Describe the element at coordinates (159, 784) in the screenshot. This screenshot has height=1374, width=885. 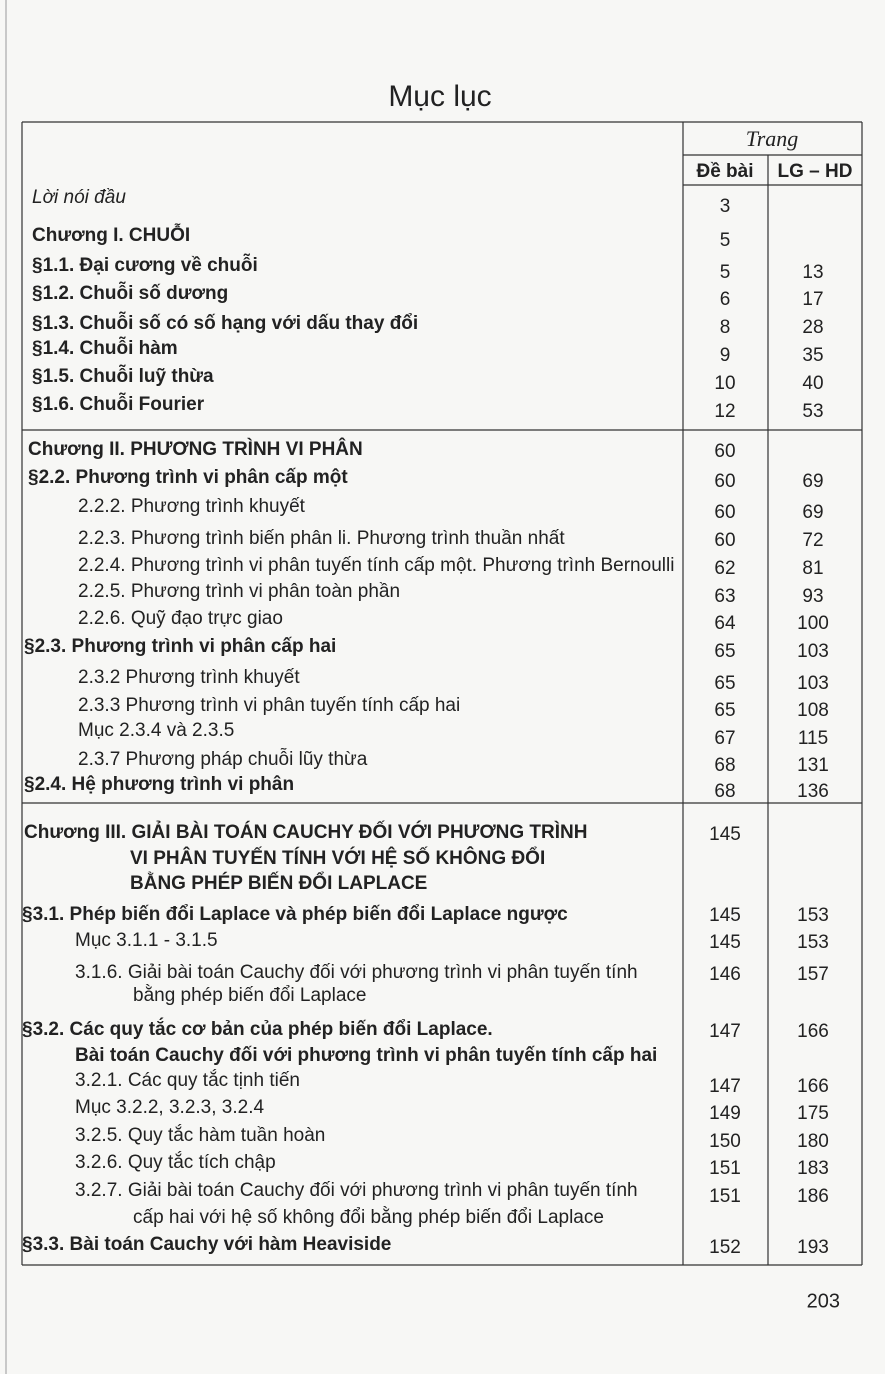
I see `entry-text: §2.4. Hệ phương trình vi phân` at that location.